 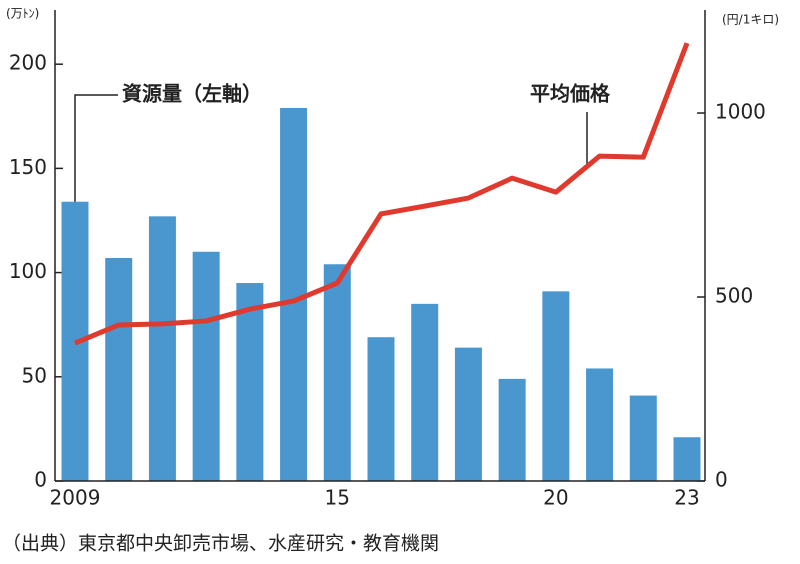 What do you see at coordinates (75, 498) in the screenshot?
I see `x-tick-label: 2009` at bounding box center [75, 498].